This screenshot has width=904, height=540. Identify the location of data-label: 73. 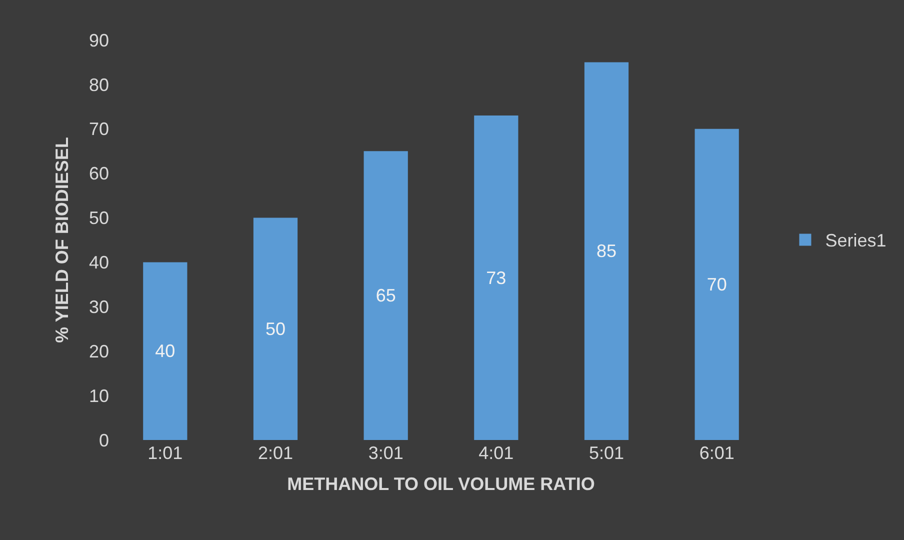
(496, 278).